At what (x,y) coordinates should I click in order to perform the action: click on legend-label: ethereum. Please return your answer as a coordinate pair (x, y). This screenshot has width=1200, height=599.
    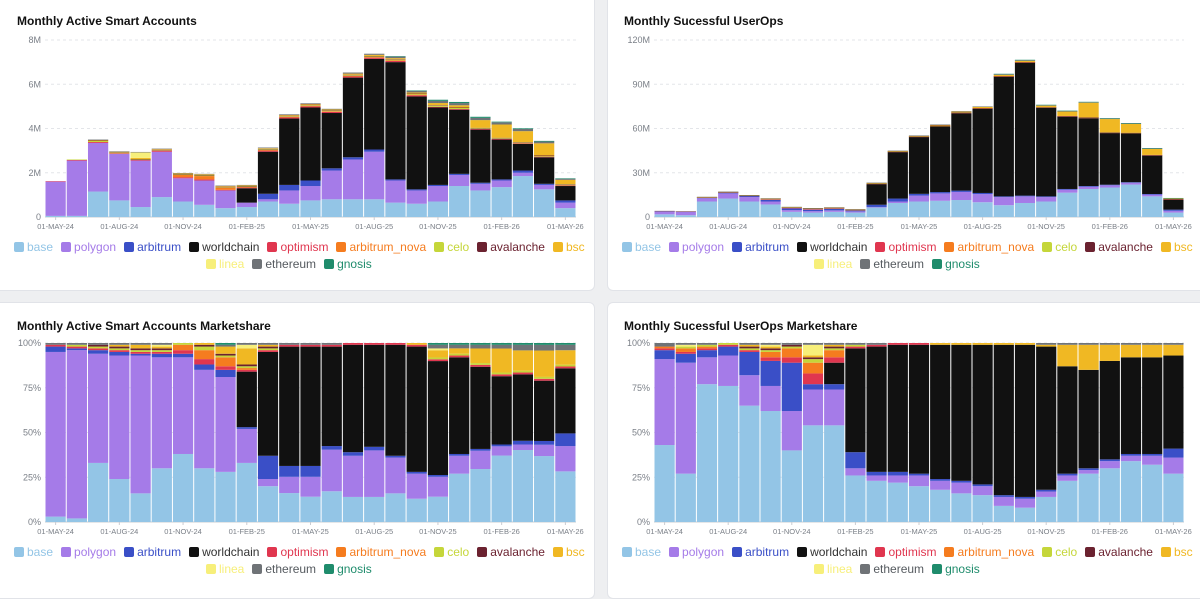
    Looking at the image, I should click on (290, 264).